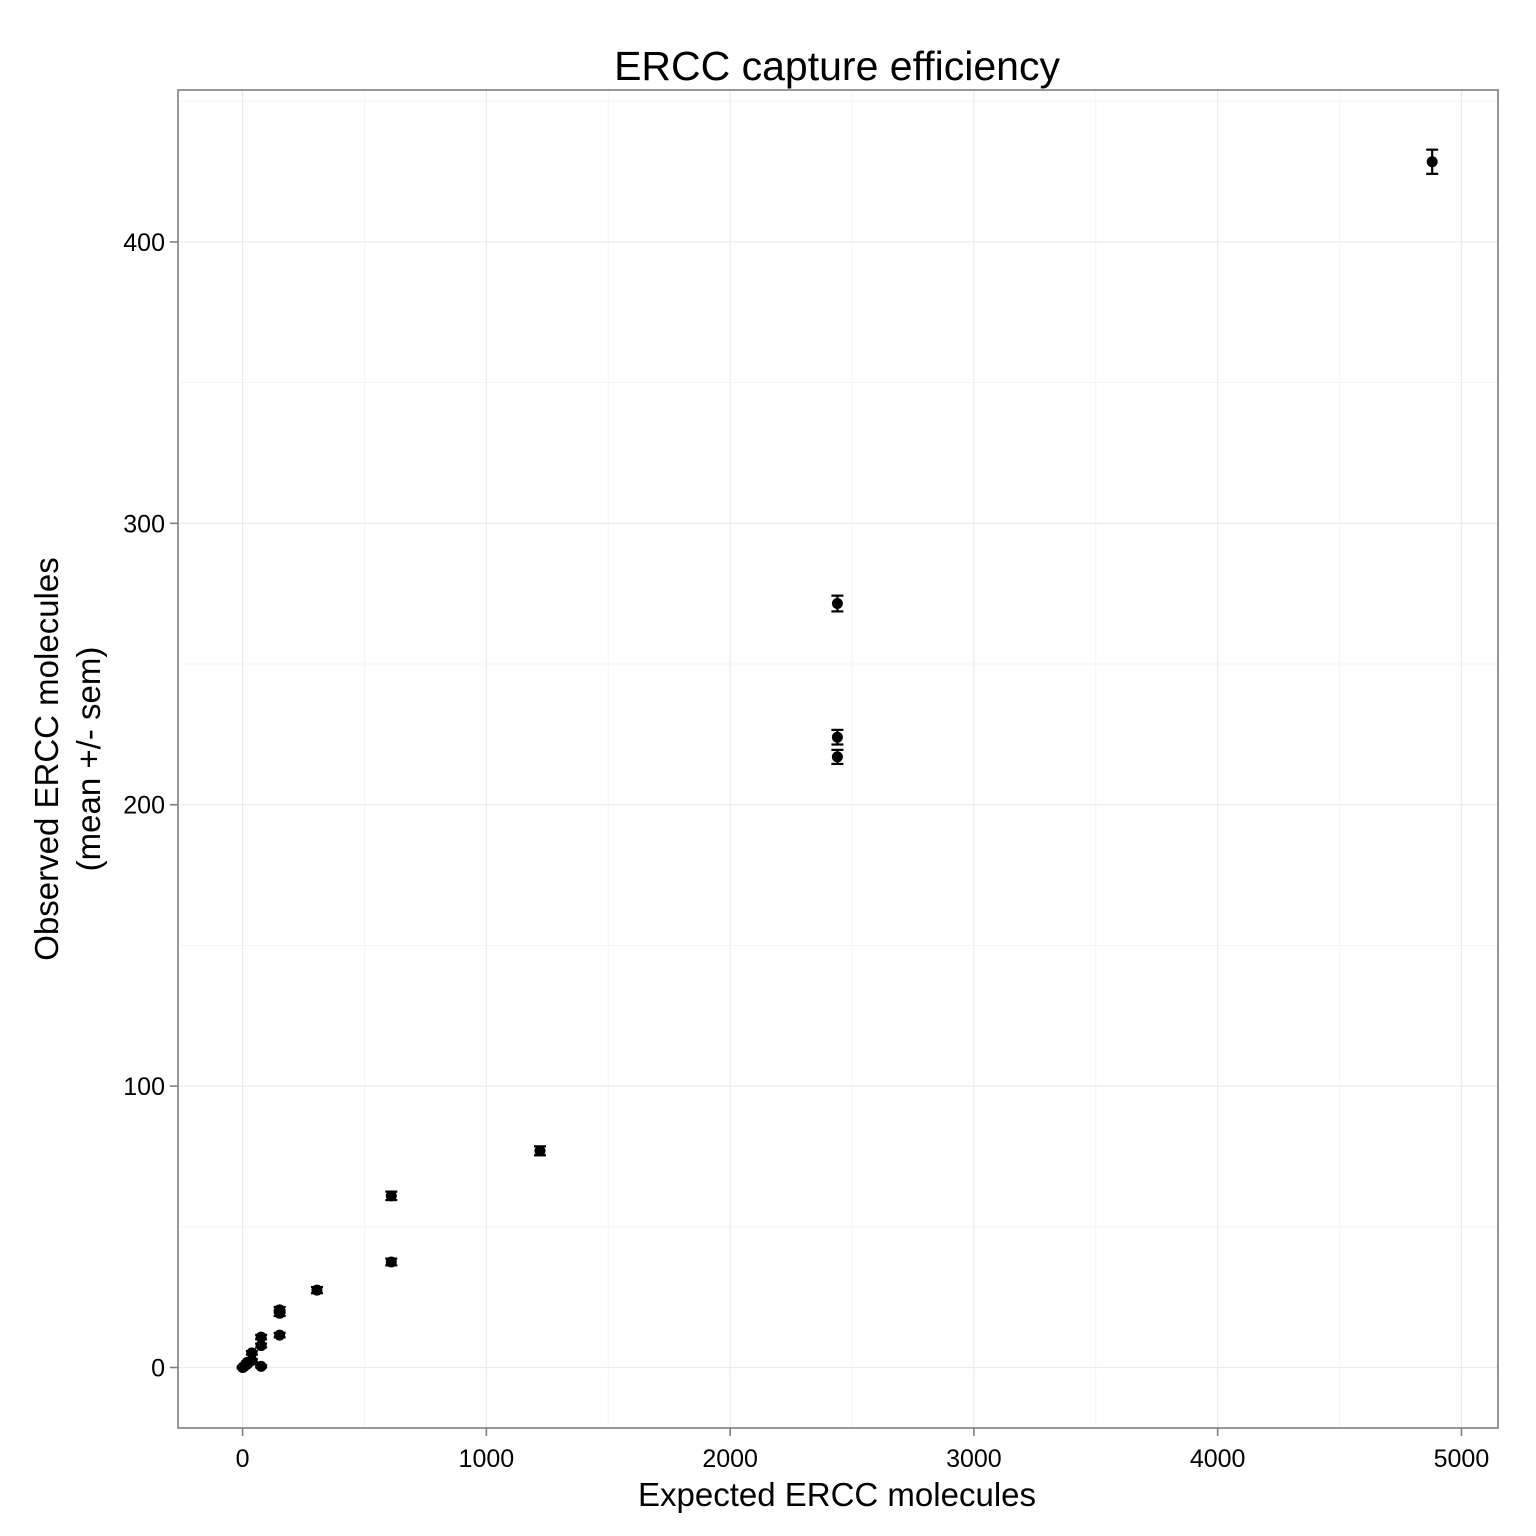  Describe the element at coordinates (730, 1459) in the screenshot. I see `x-tick-label: 2000` at that location.